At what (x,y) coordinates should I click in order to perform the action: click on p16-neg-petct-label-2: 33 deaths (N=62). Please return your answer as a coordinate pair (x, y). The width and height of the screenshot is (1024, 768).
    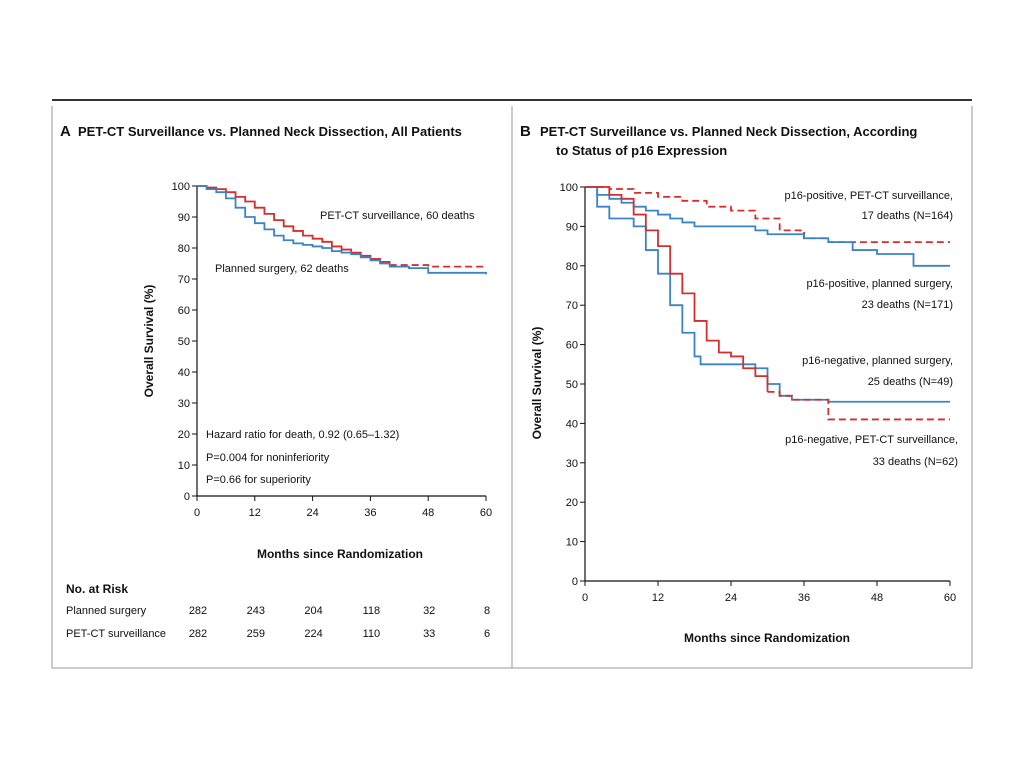
    Looking at the image, I should click on (915, 462).